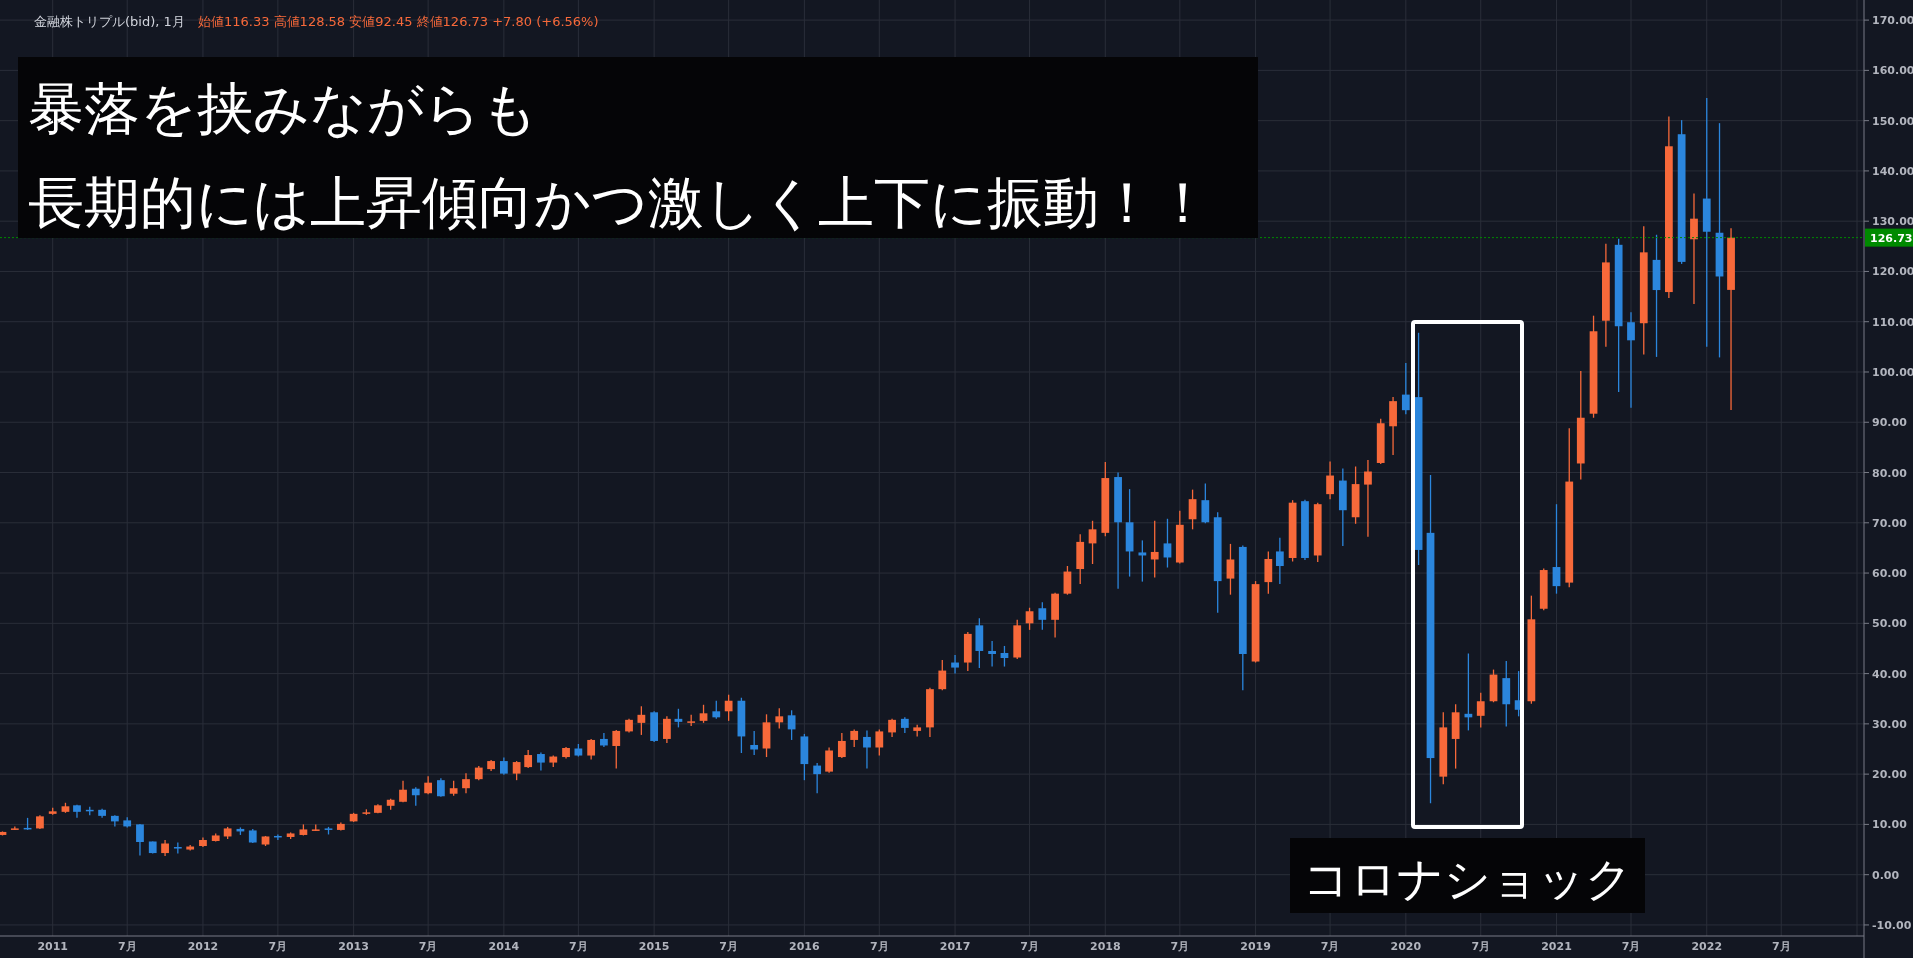  I want to click on x-tick-label: 2017, so click(955, 946).